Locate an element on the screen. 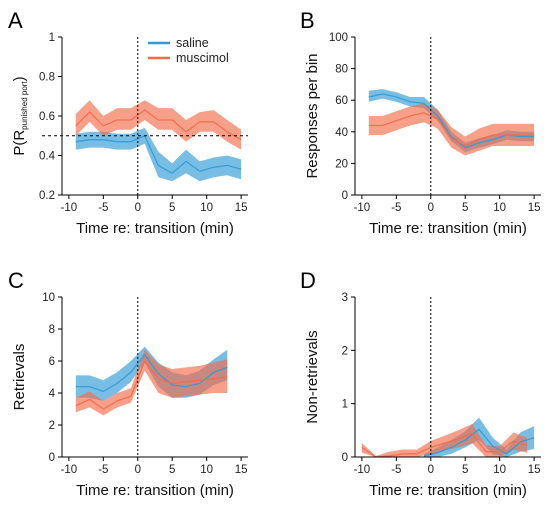  x-tick-label-c: 15 is located at coordinates (241, 470).